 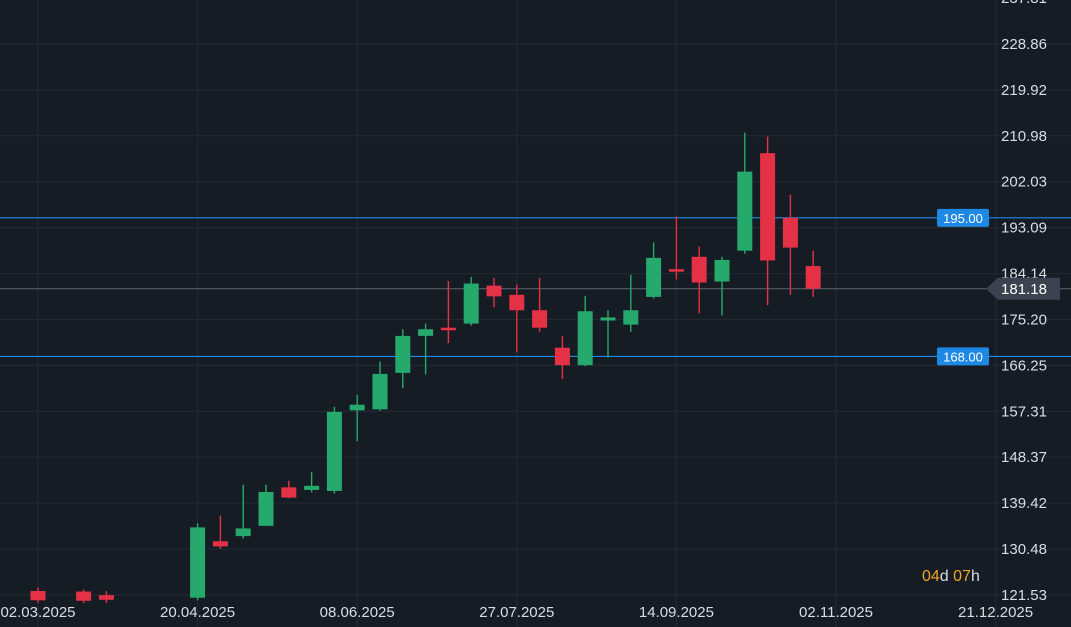 I want to click on time-tick-label: 02.11.2025, so click(x=836, y=612).